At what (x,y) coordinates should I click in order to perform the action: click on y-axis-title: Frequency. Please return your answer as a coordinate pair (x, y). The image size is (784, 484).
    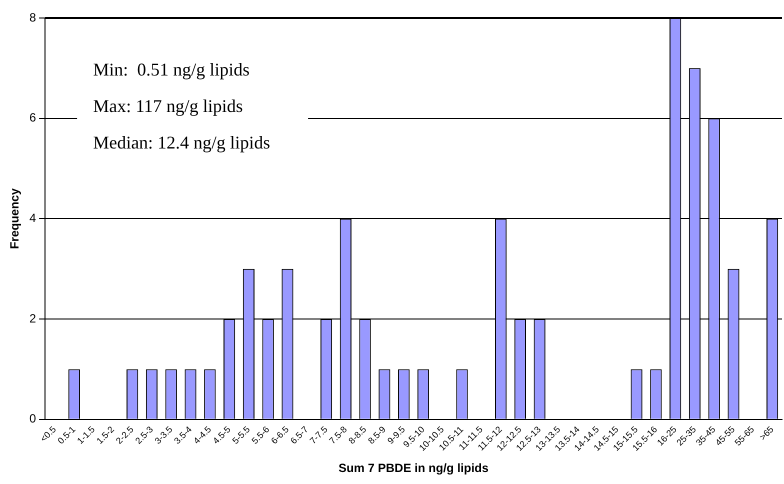
    Looking at the image, I should click on (15, 219).